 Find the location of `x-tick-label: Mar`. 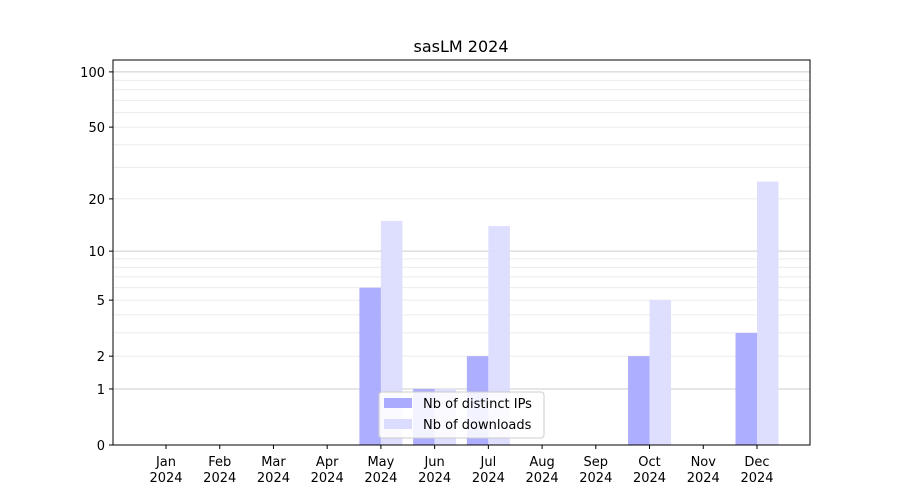

x-tick-label: Mar is located at coordinates (273, 462).